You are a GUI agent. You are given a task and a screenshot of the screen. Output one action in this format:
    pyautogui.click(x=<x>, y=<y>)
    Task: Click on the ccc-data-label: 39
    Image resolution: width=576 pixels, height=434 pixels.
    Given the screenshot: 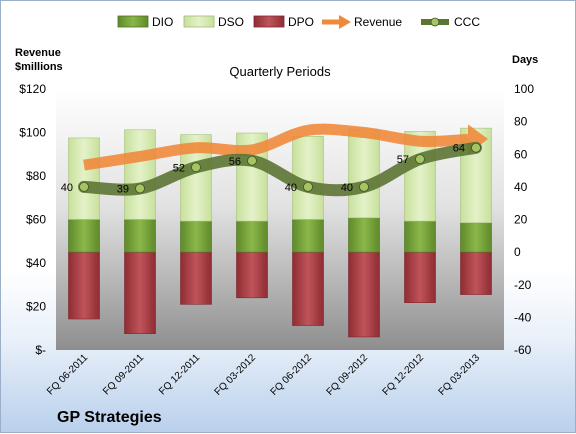 What is the action you would take?
    pyautogui.click(x=123, y=190)
    